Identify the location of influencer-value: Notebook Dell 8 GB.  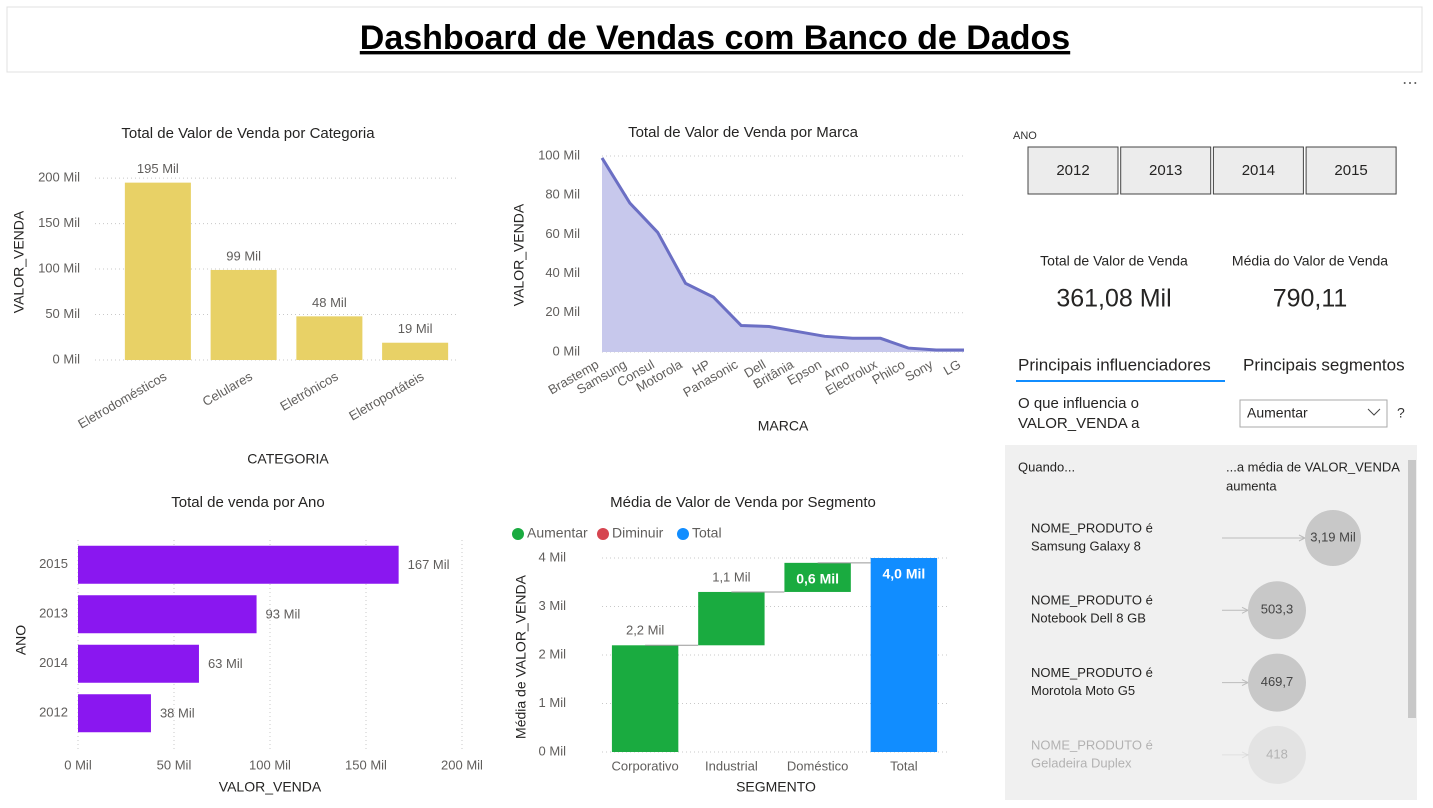
(1088, 618).